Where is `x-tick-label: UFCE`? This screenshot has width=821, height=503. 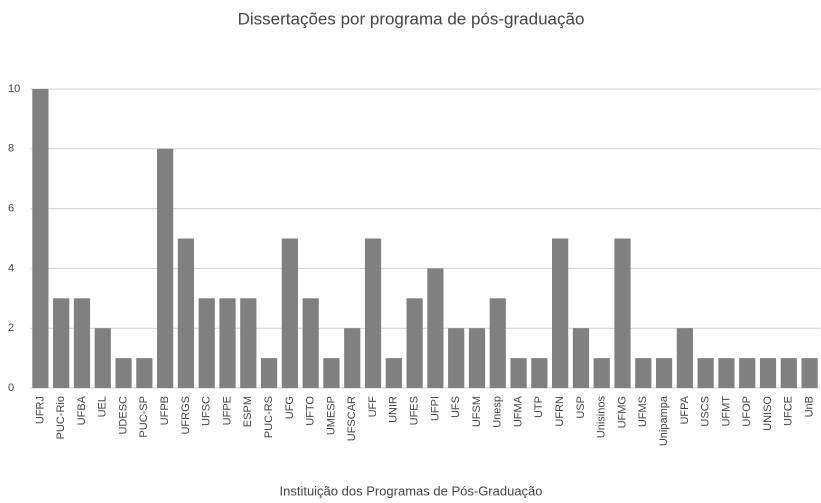 x-tick-label: UFCE is located at coordinates (789, 411).